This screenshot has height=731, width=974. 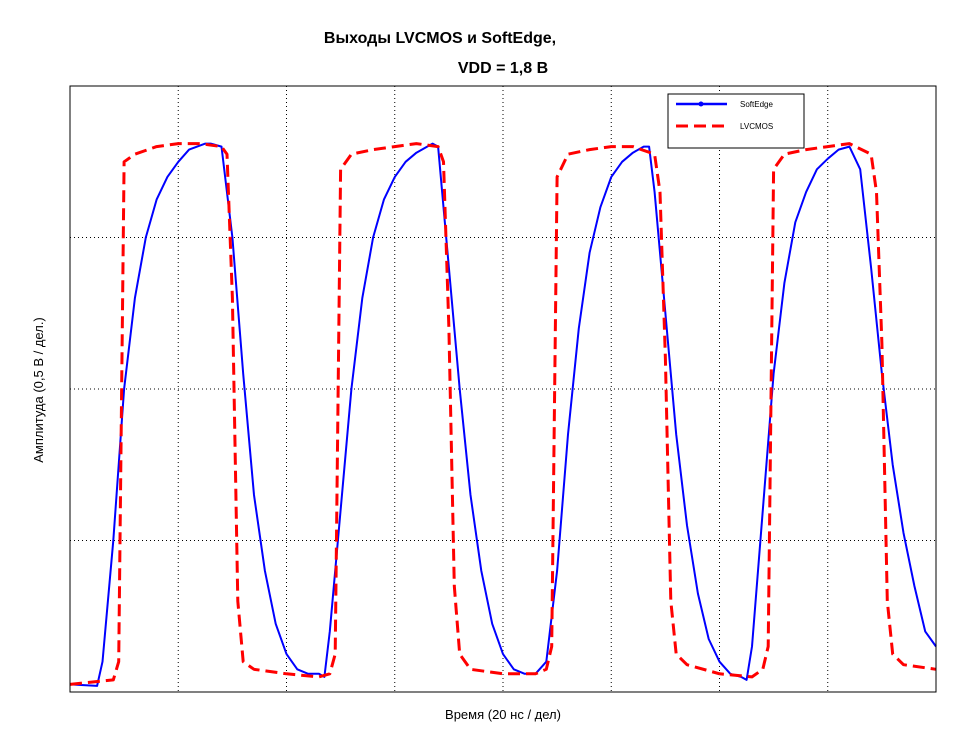 I want to click on chart-subtitle: VDD = 1,8 В, so click(x=503, y=68).